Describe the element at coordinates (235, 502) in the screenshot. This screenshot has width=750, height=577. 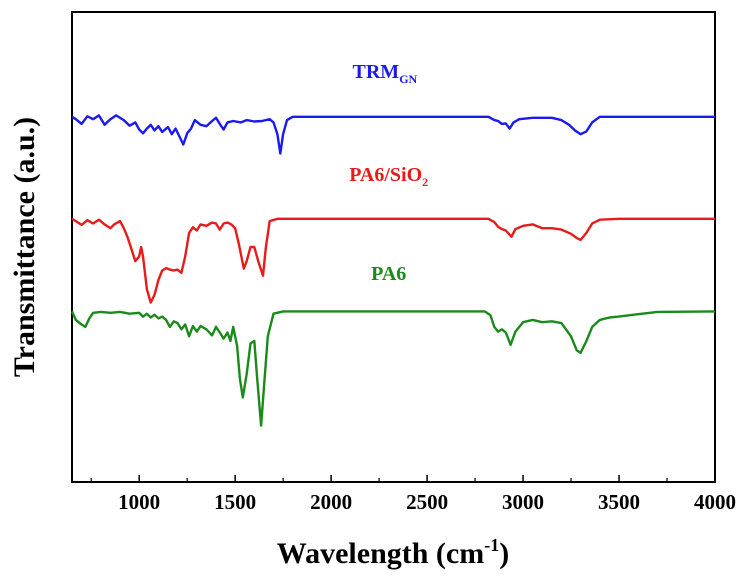
I see `x-tick-label: 1500` at that location.